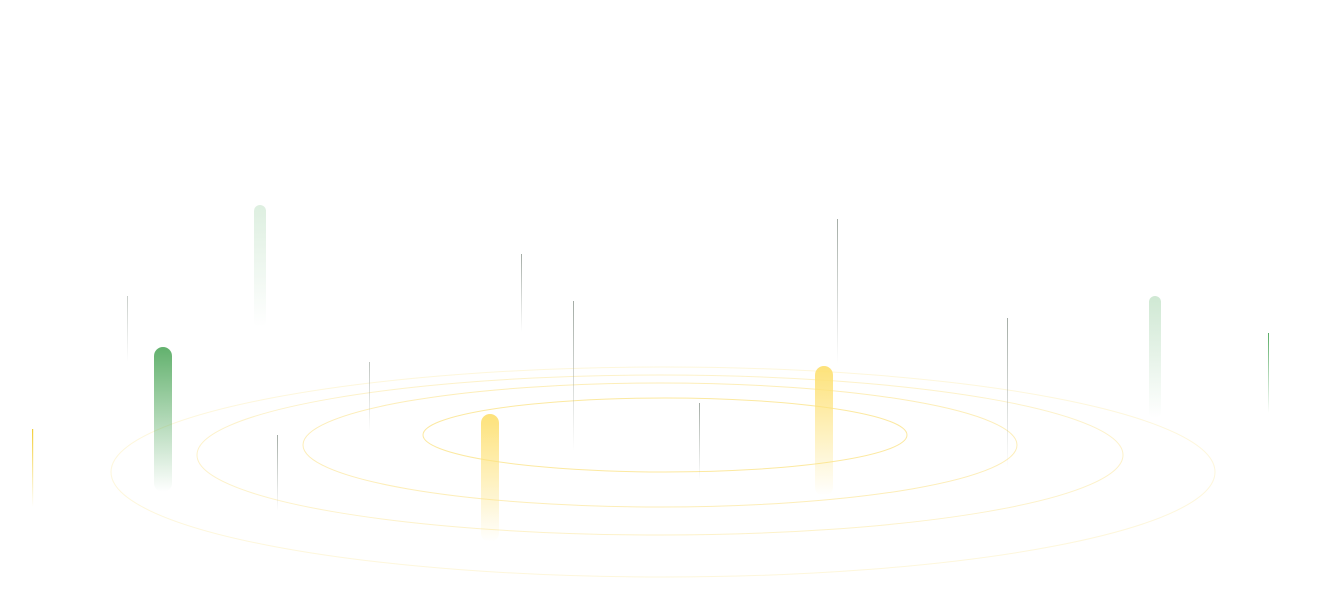  What do you see at coordinates (665, 435) in the screenshot?
I see `ring-inner` at bounding box center [665, 435].